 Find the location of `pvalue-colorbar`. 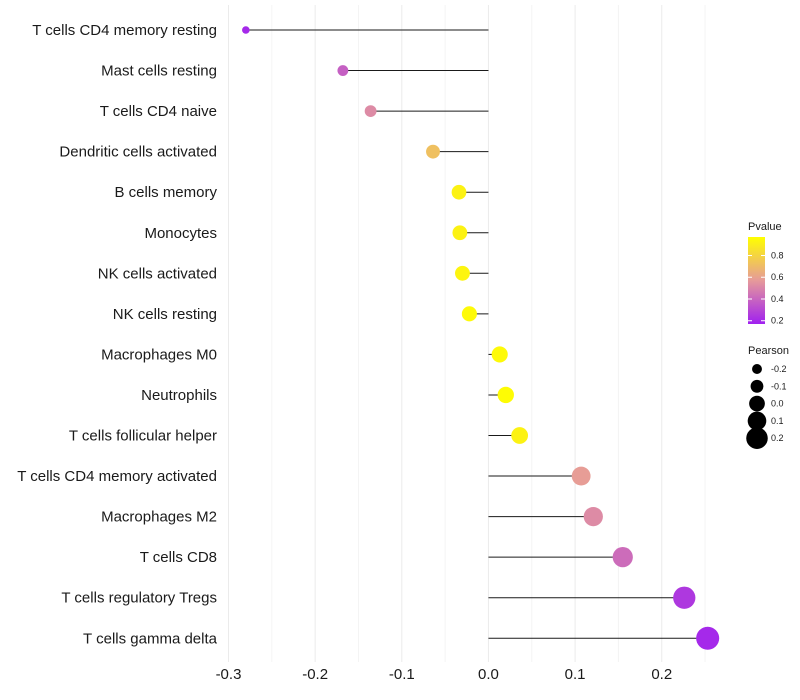

pvalue-colorbar is located at coordinates (756, 280).